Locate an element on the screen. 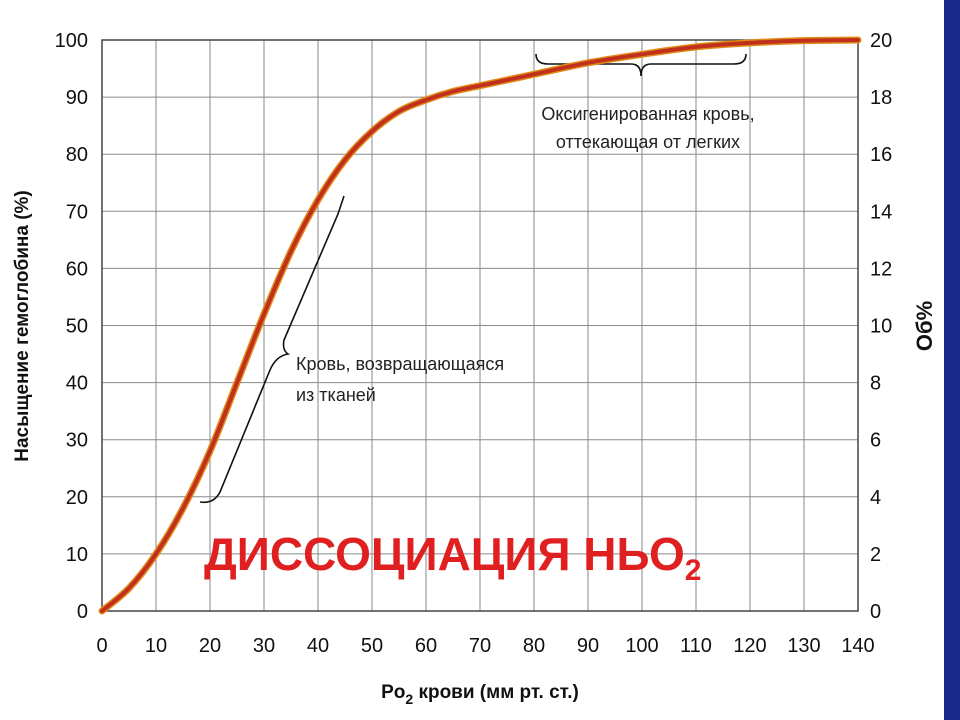 The height and width of the screenshot is (720, 960). y-tick-label: 0 is located at coordinates (82, 612).